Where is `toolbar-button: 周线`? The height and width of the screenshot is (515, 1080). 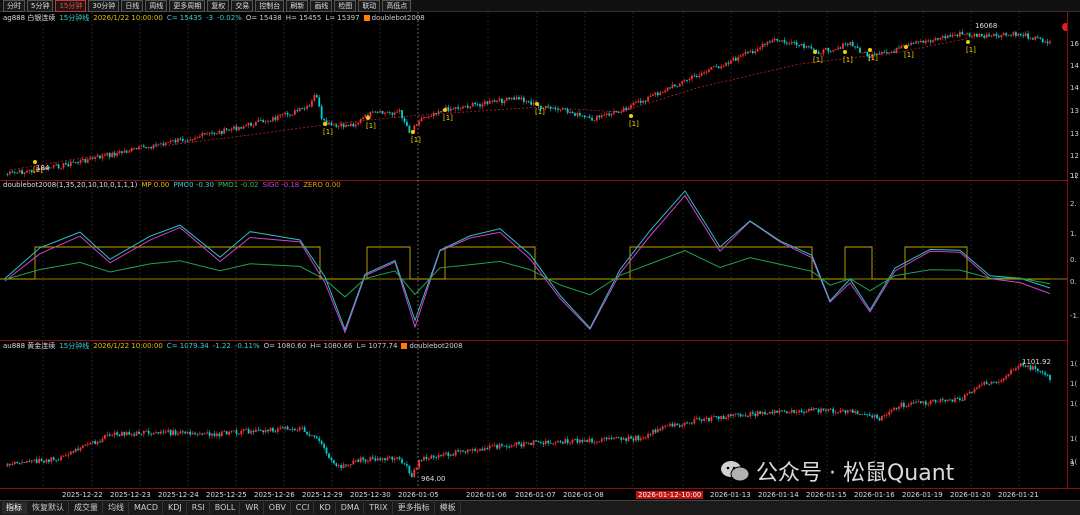
toolbar-button: 周线 is located at coordinates (156, 6).